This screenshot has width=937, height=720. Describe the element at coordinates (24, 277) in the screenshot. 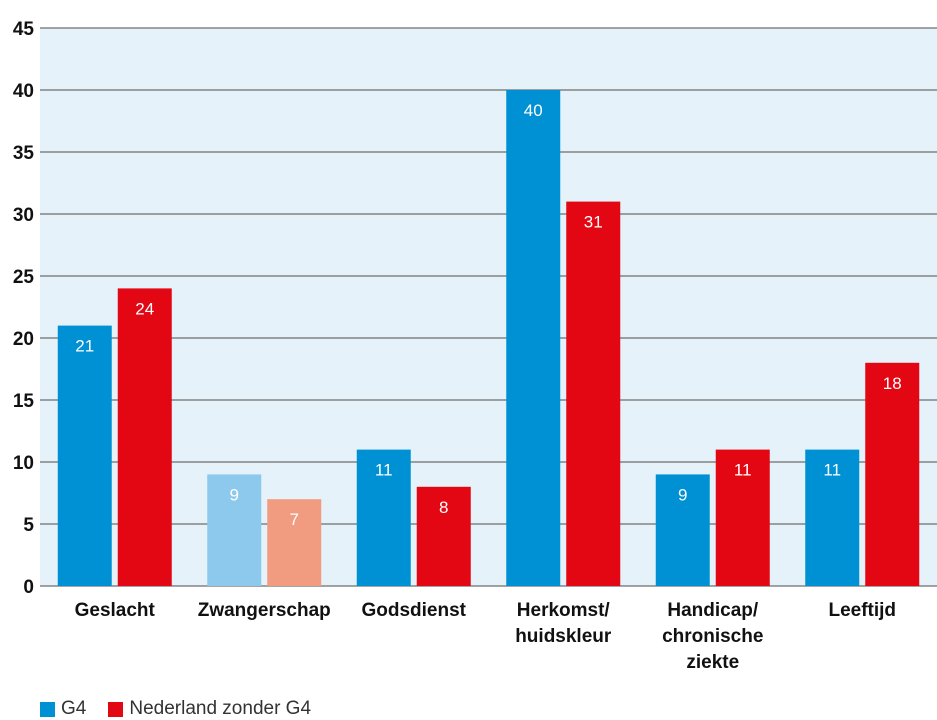

I see `y-tick-label: 25` at that location.